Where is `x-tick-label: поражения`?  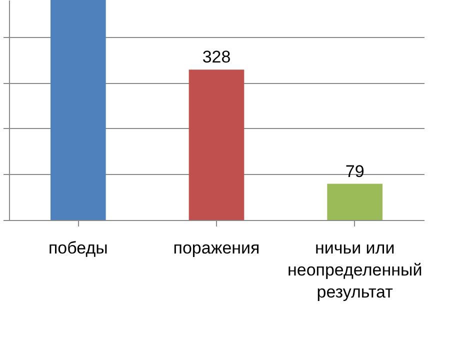
x-tick-label: поражения is located at coordinates (216, 248).